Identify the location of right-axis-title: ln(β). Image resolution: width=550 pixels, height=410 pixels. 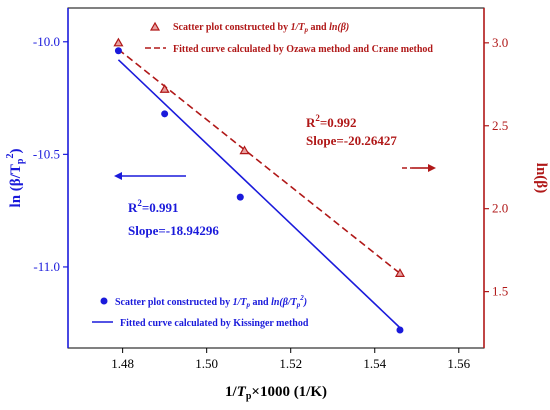
(541, 178).